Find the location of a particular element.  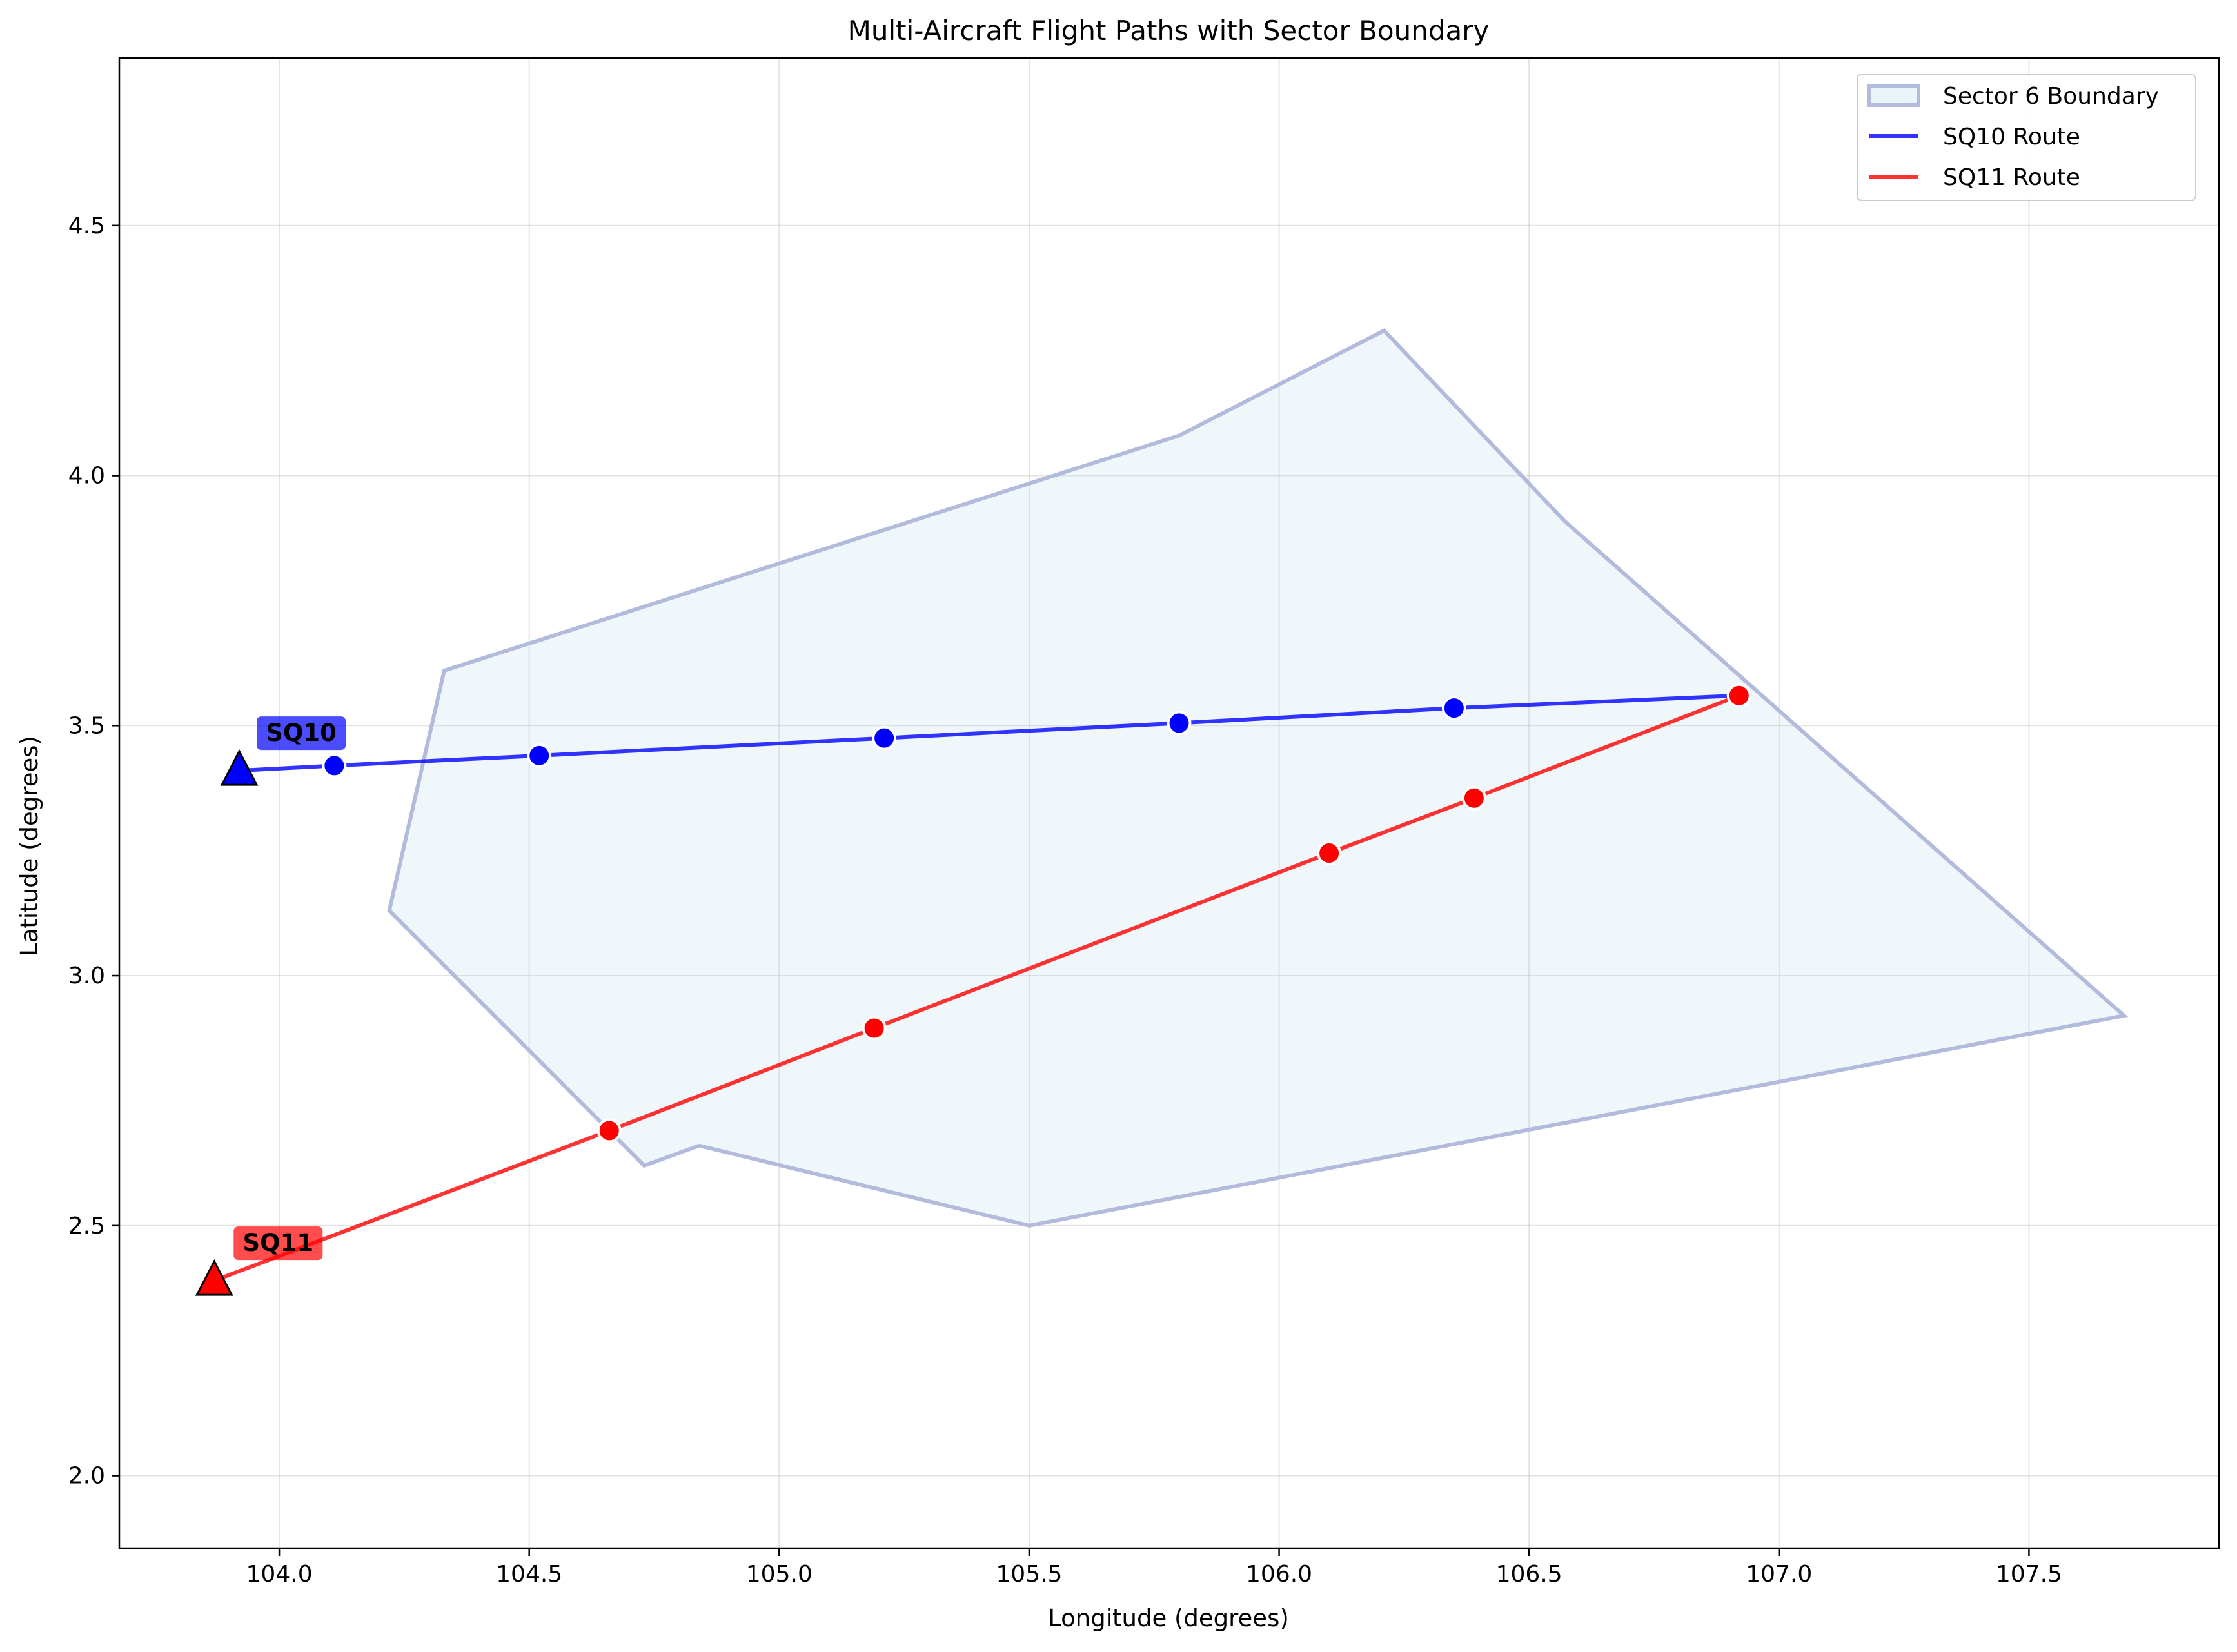

x-axis-label: Longitude (degrees) is located at coordinates (1168, 1618).